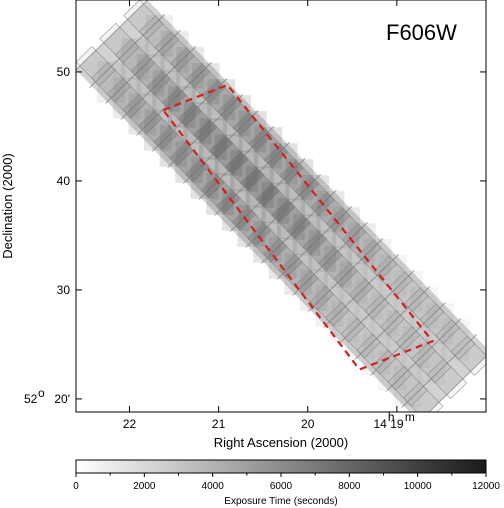 Image resolution: width=504 pixels, height=508 pixels. Describe the element at coordinates (219, 424) in the screenshot. I see `x-tick-label: 21` at that location.